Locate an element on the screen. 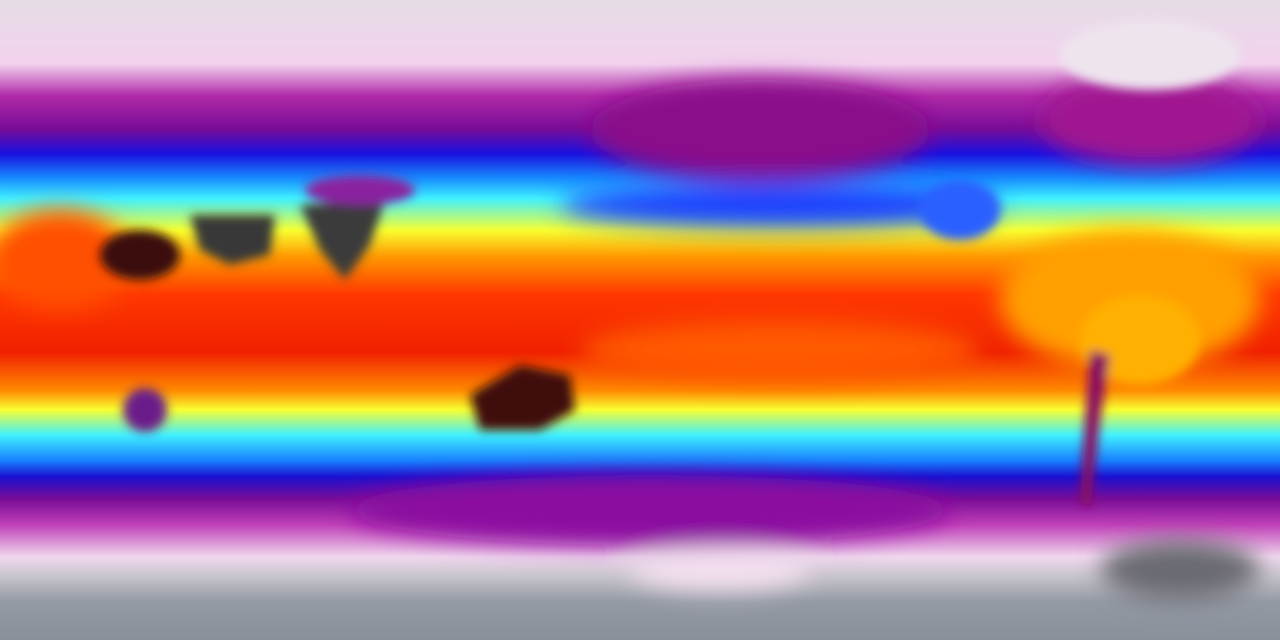 This screenshot has width=1280, height=640. arabia-region is located at coordinates (232, 240).